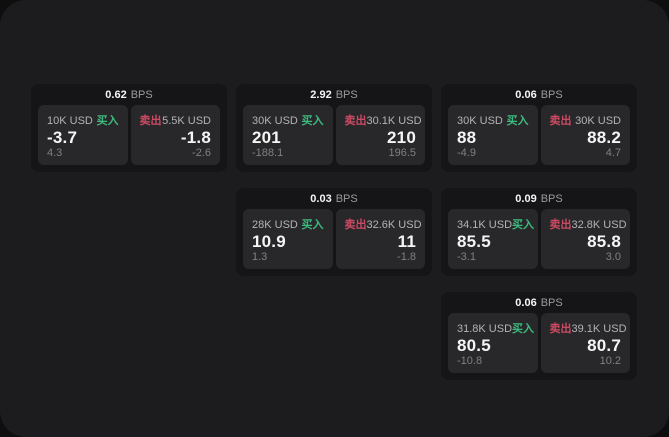 This screenshot has width=669, height=437. What do you see at coordinates (406, 241) in the screenshot?
I see `sell-price: 11` at bounding box center [406, 241].